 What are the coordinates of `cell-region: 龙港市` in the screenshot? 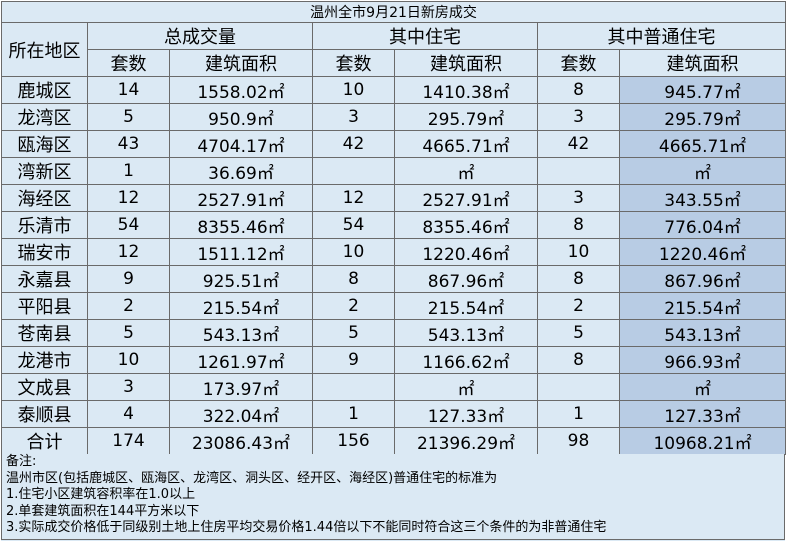 It's located at (44, 360).